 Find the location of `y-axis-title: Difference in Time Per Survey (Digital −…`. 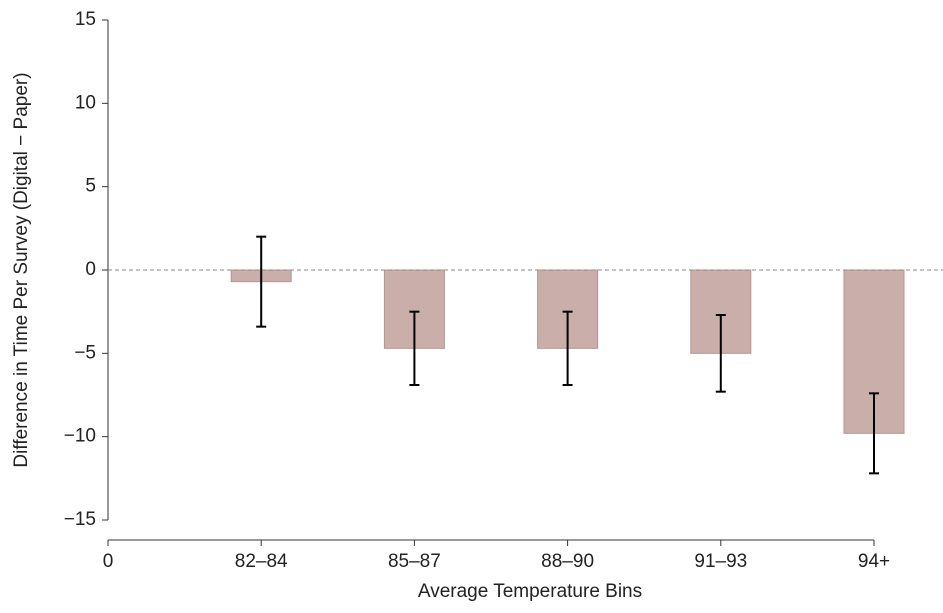

y-axis-title: Difference in Time Per Survey (Digital −… is located at coordinates (21, 269).